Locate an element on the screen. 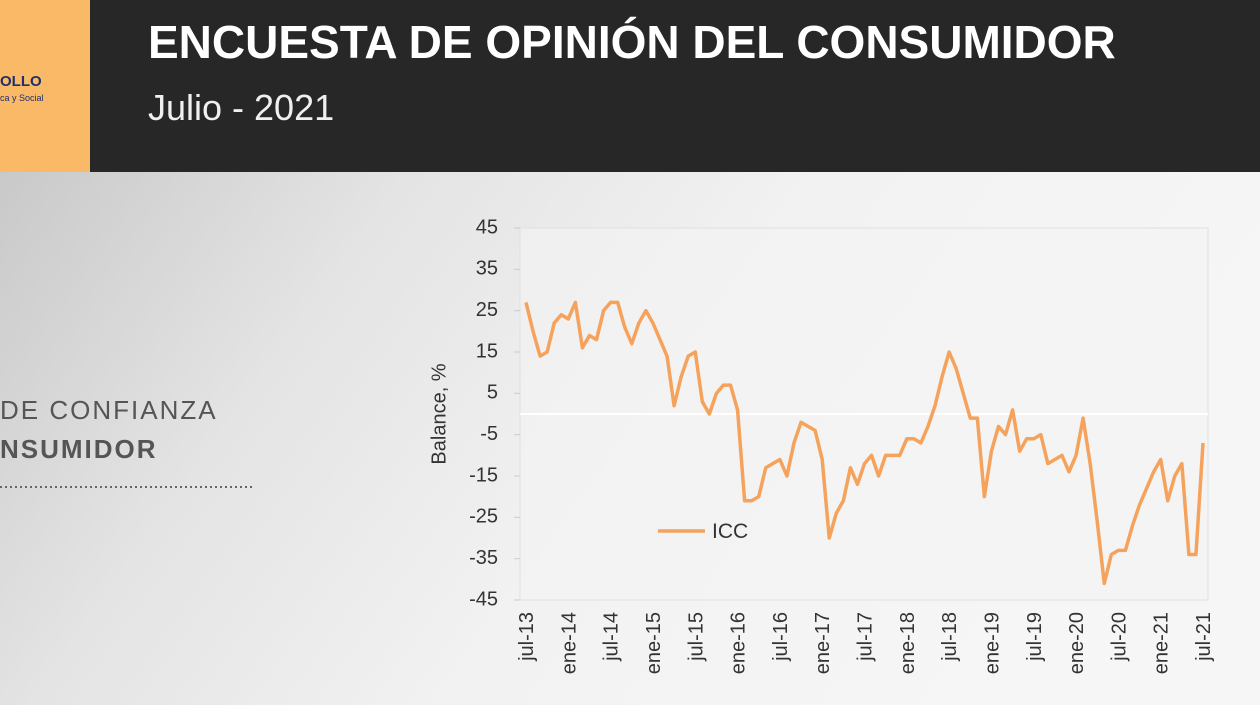  title: ENCUESTA DE OPINIÓN DEL CONSUMIDOR is located at coordinates (632, 42).